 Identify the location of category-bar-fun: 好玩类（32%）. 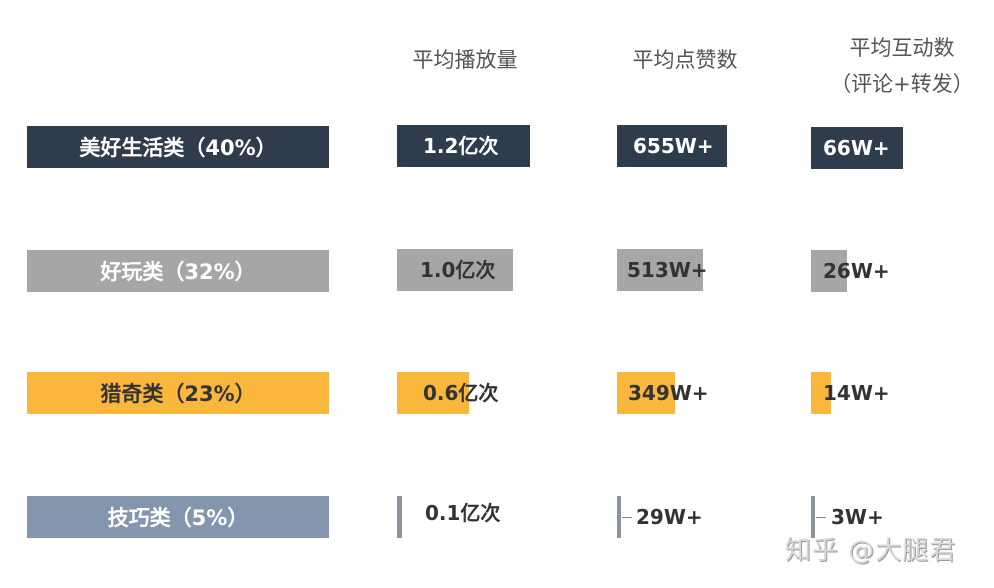
(178, 271).